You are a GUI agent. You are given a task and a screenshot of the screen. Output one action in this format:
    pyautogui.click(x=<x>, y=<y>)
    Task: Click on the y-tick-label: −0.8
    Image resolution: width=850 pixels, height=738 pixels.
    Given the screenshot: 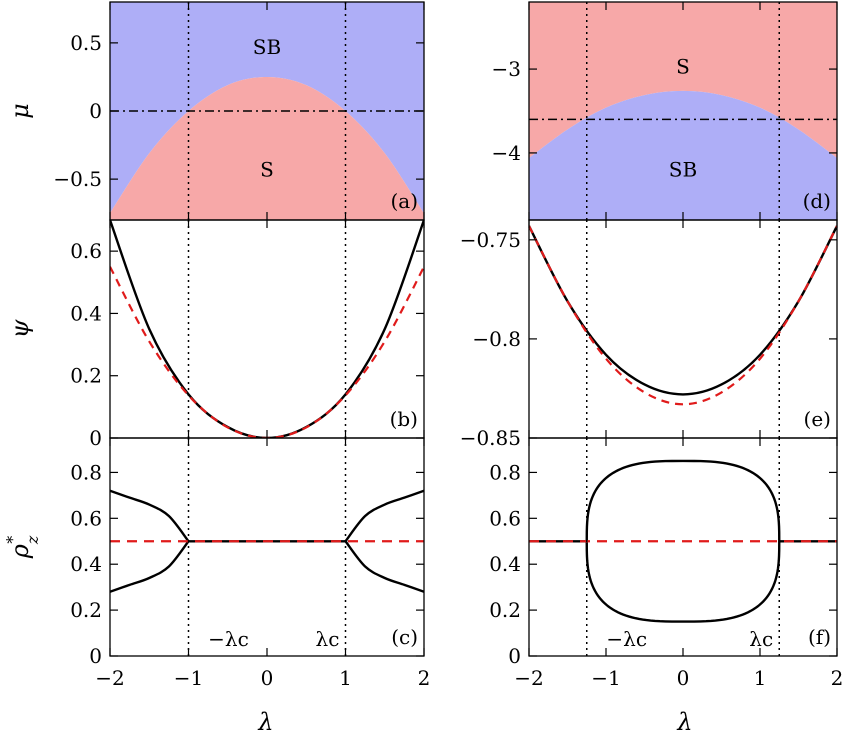 What is the action you would take?
    pyautogui.click(x=496, y=339)
    